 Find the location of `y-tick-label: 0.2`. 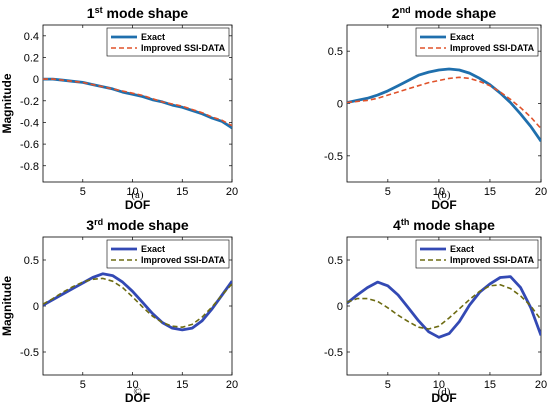

y-tick-label: 0.2 is located at coordinates (31, 58).